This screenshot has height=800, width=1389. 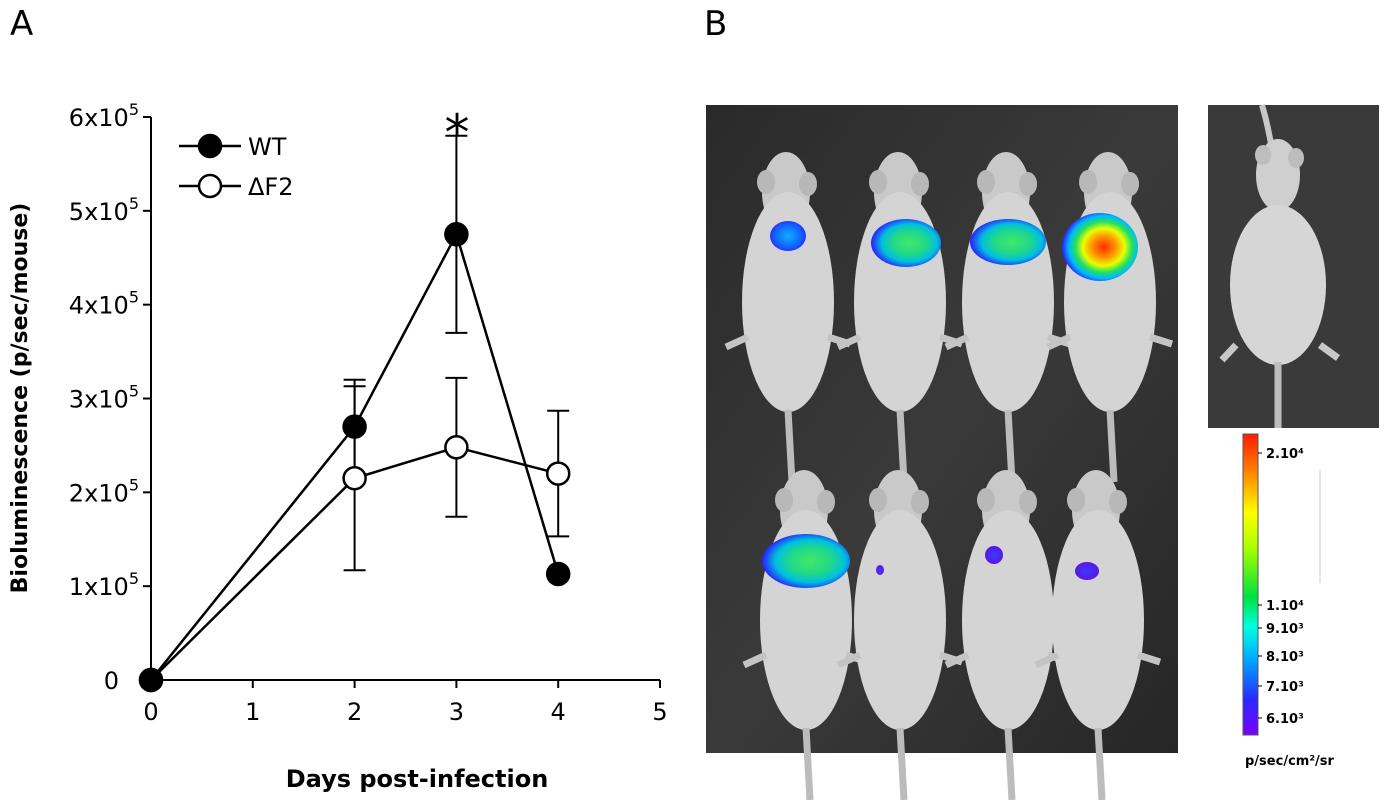 What do you see at coordinates (1285, 629) in the screenshot?
I see `color-scale-tick-label: 9.10³` at bounding box center [1285, 629].